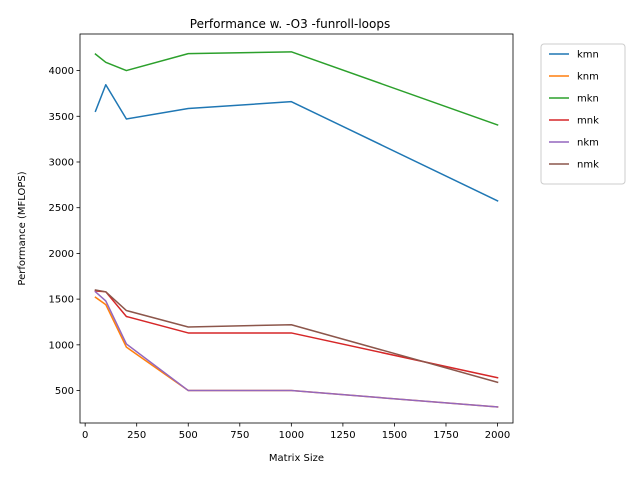 Image resolution: width=640 pixels, height=480 pixels. Describe the element at coordinates (22, 228) in the screenshot. I see `y-axis-label: Performance (MFLOPS)` at that location.